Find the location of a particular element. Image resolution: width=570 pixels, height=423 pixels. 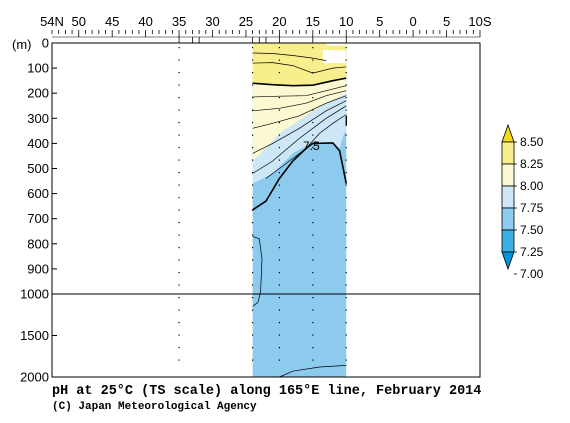

region-750-775-edge is located at coordinates (343, 124).